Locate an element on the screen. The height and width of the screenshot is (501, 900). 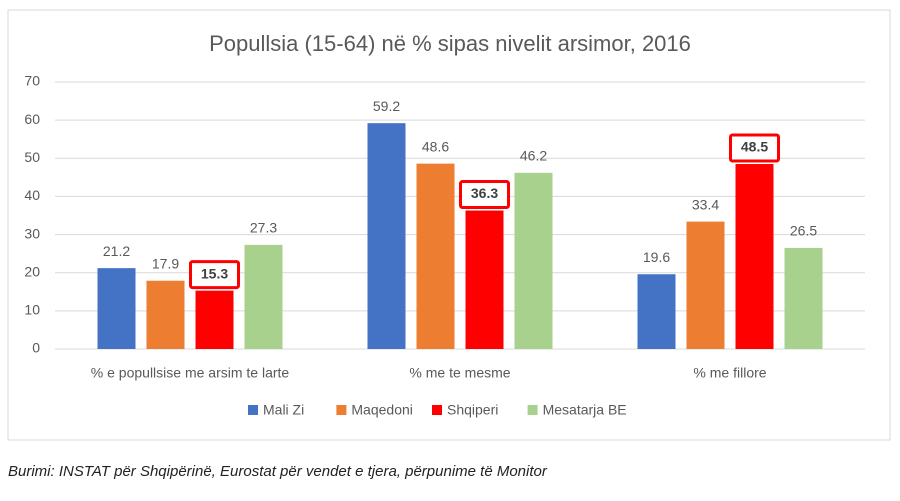
data-label: 59.2 is located at coordinates (386, 106).